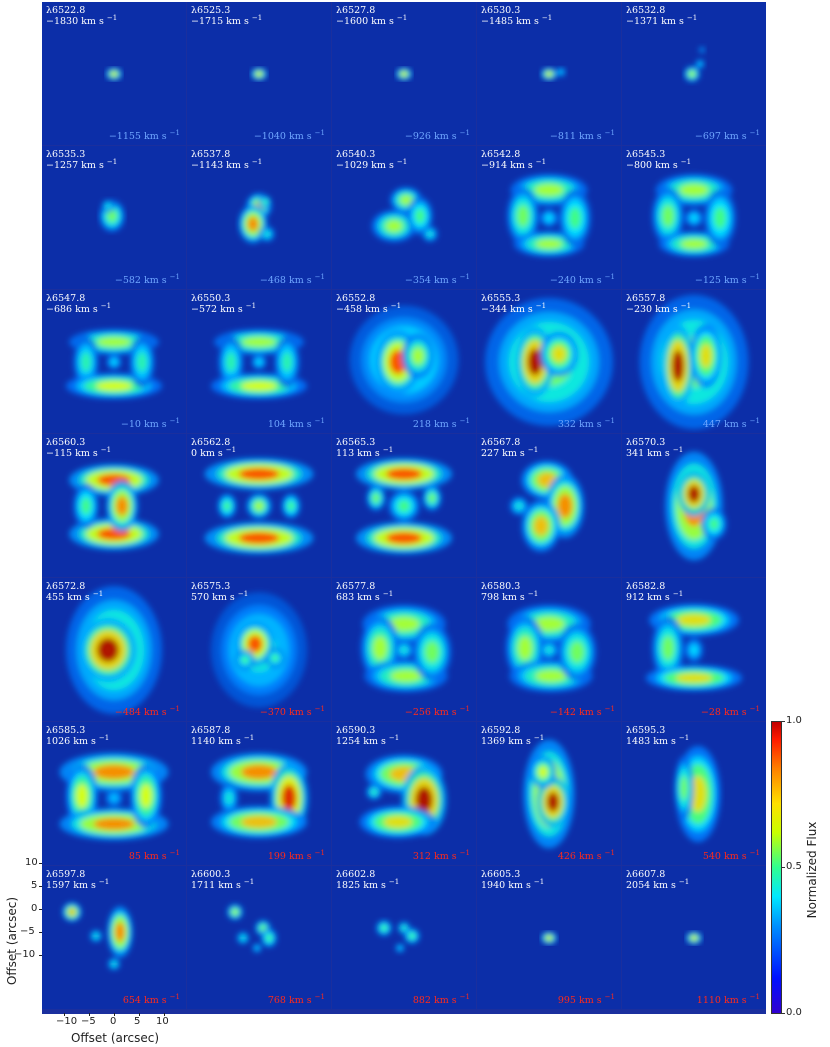 The height and width of the screenshot is (1047, 830). I want to click on relative-velocity-label: −10 km s −1, so click(150, 424).